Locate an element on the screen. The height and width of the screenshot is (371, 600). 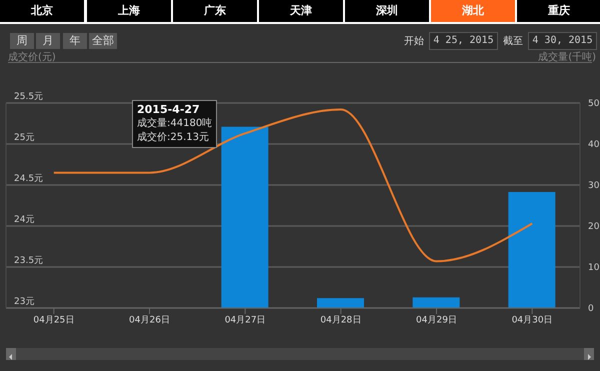
text: 上海 is located at coordinates (129, 11).